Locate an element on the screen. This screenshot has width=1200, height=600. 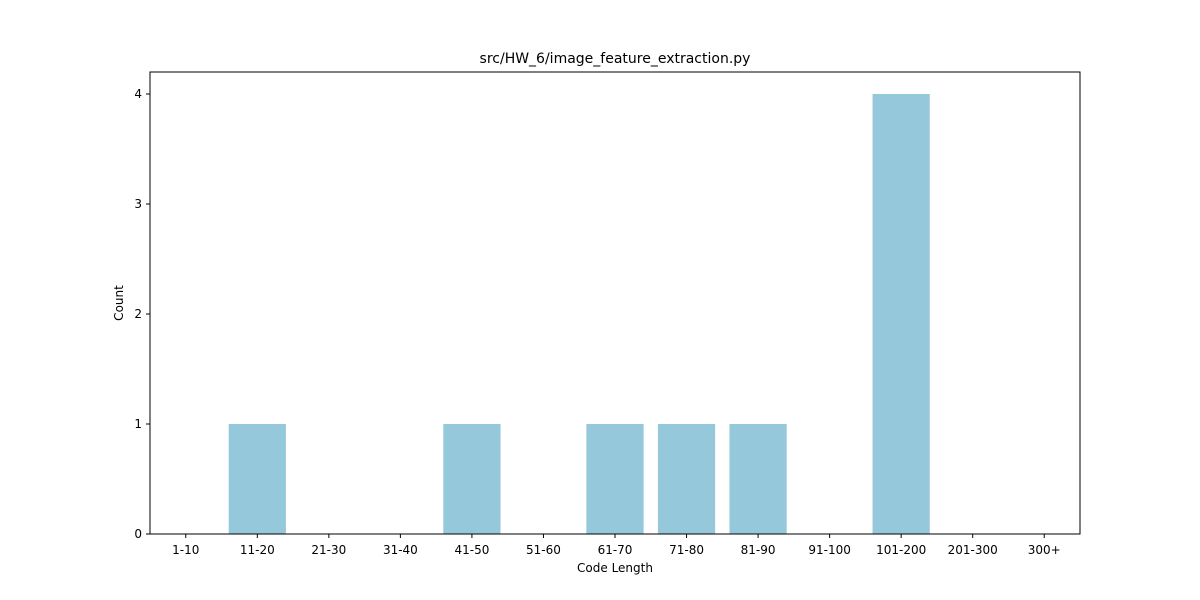
y-tick-label: 1 is located at coordinates (138, 424).